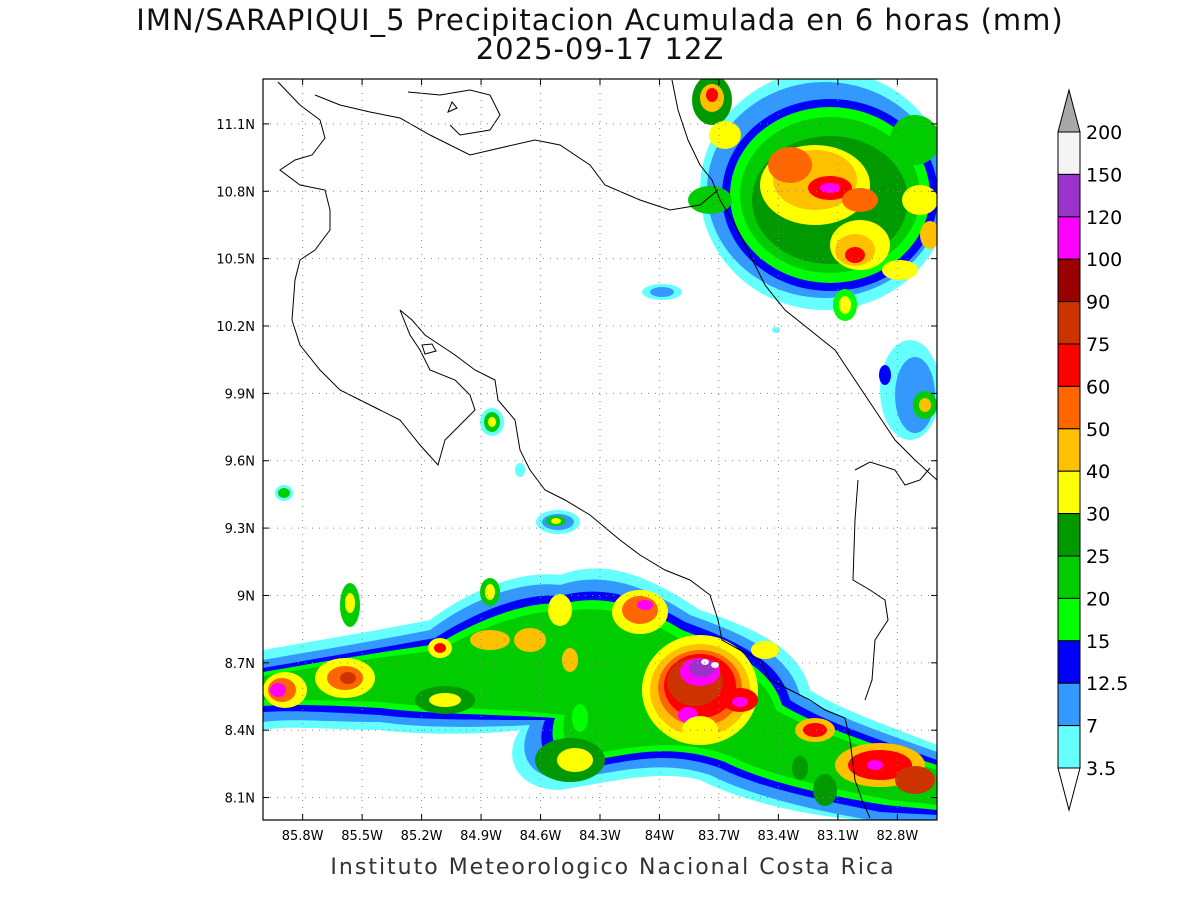 The height and width of the screenshot is (900, 1200). I want to click on lon-tick-label: 83.7W, so click(719, 836).